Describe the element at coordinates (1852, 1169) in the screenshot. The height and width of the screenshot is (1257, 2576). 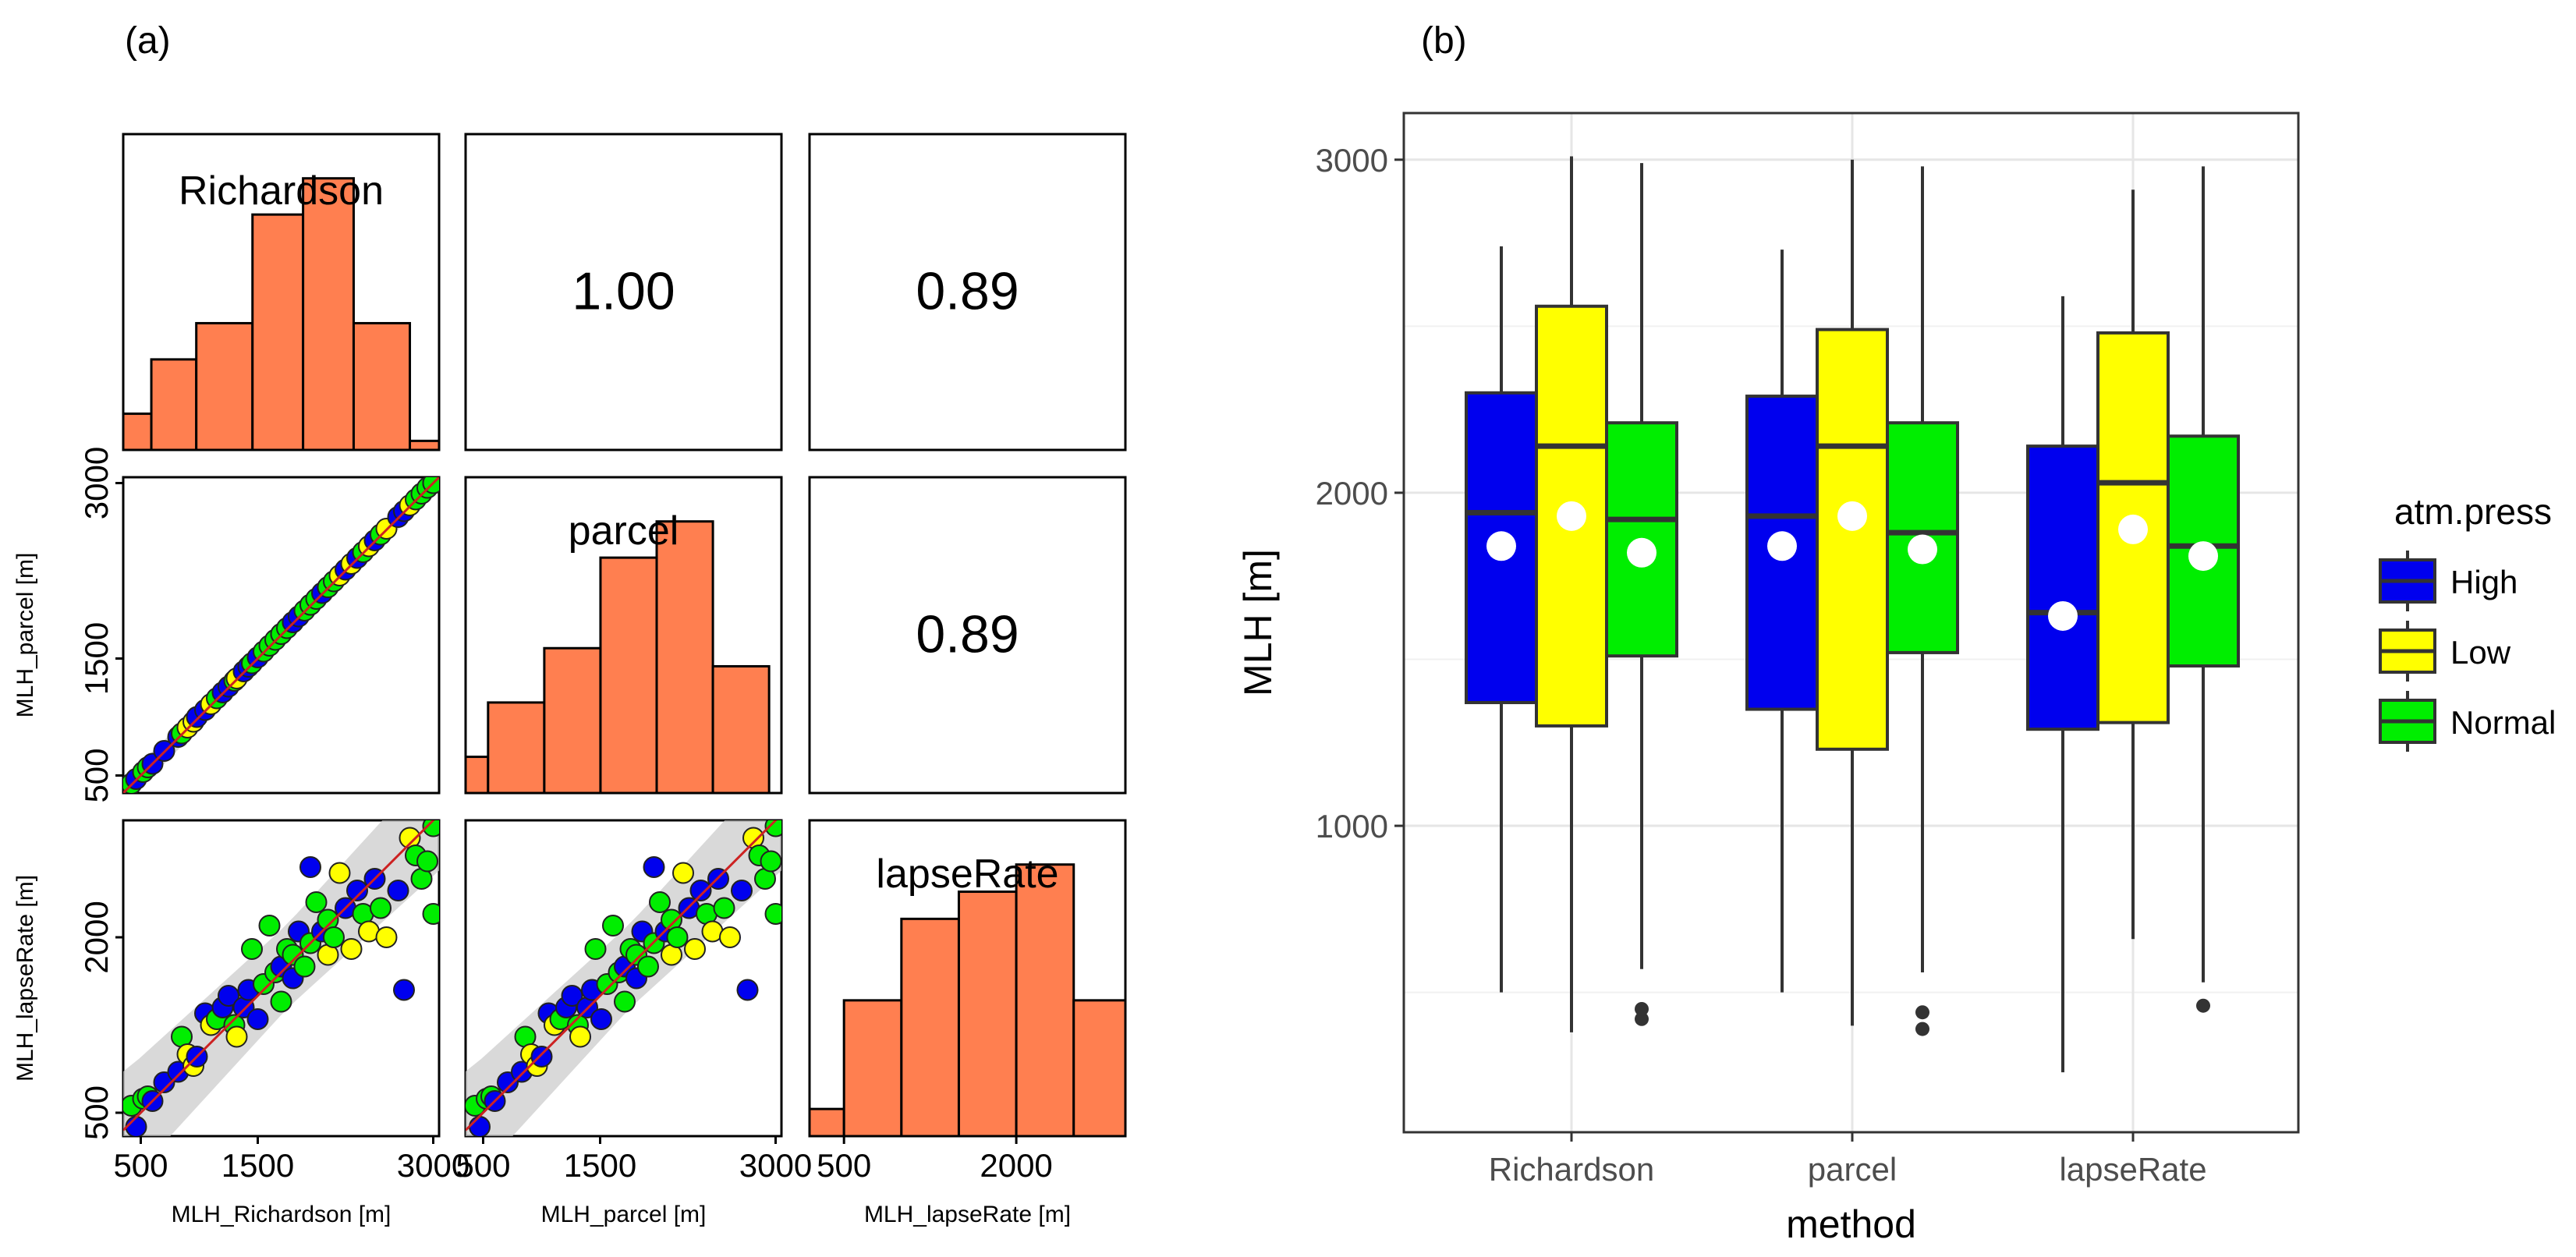
I see `x-tick-label: parcel` at that location.